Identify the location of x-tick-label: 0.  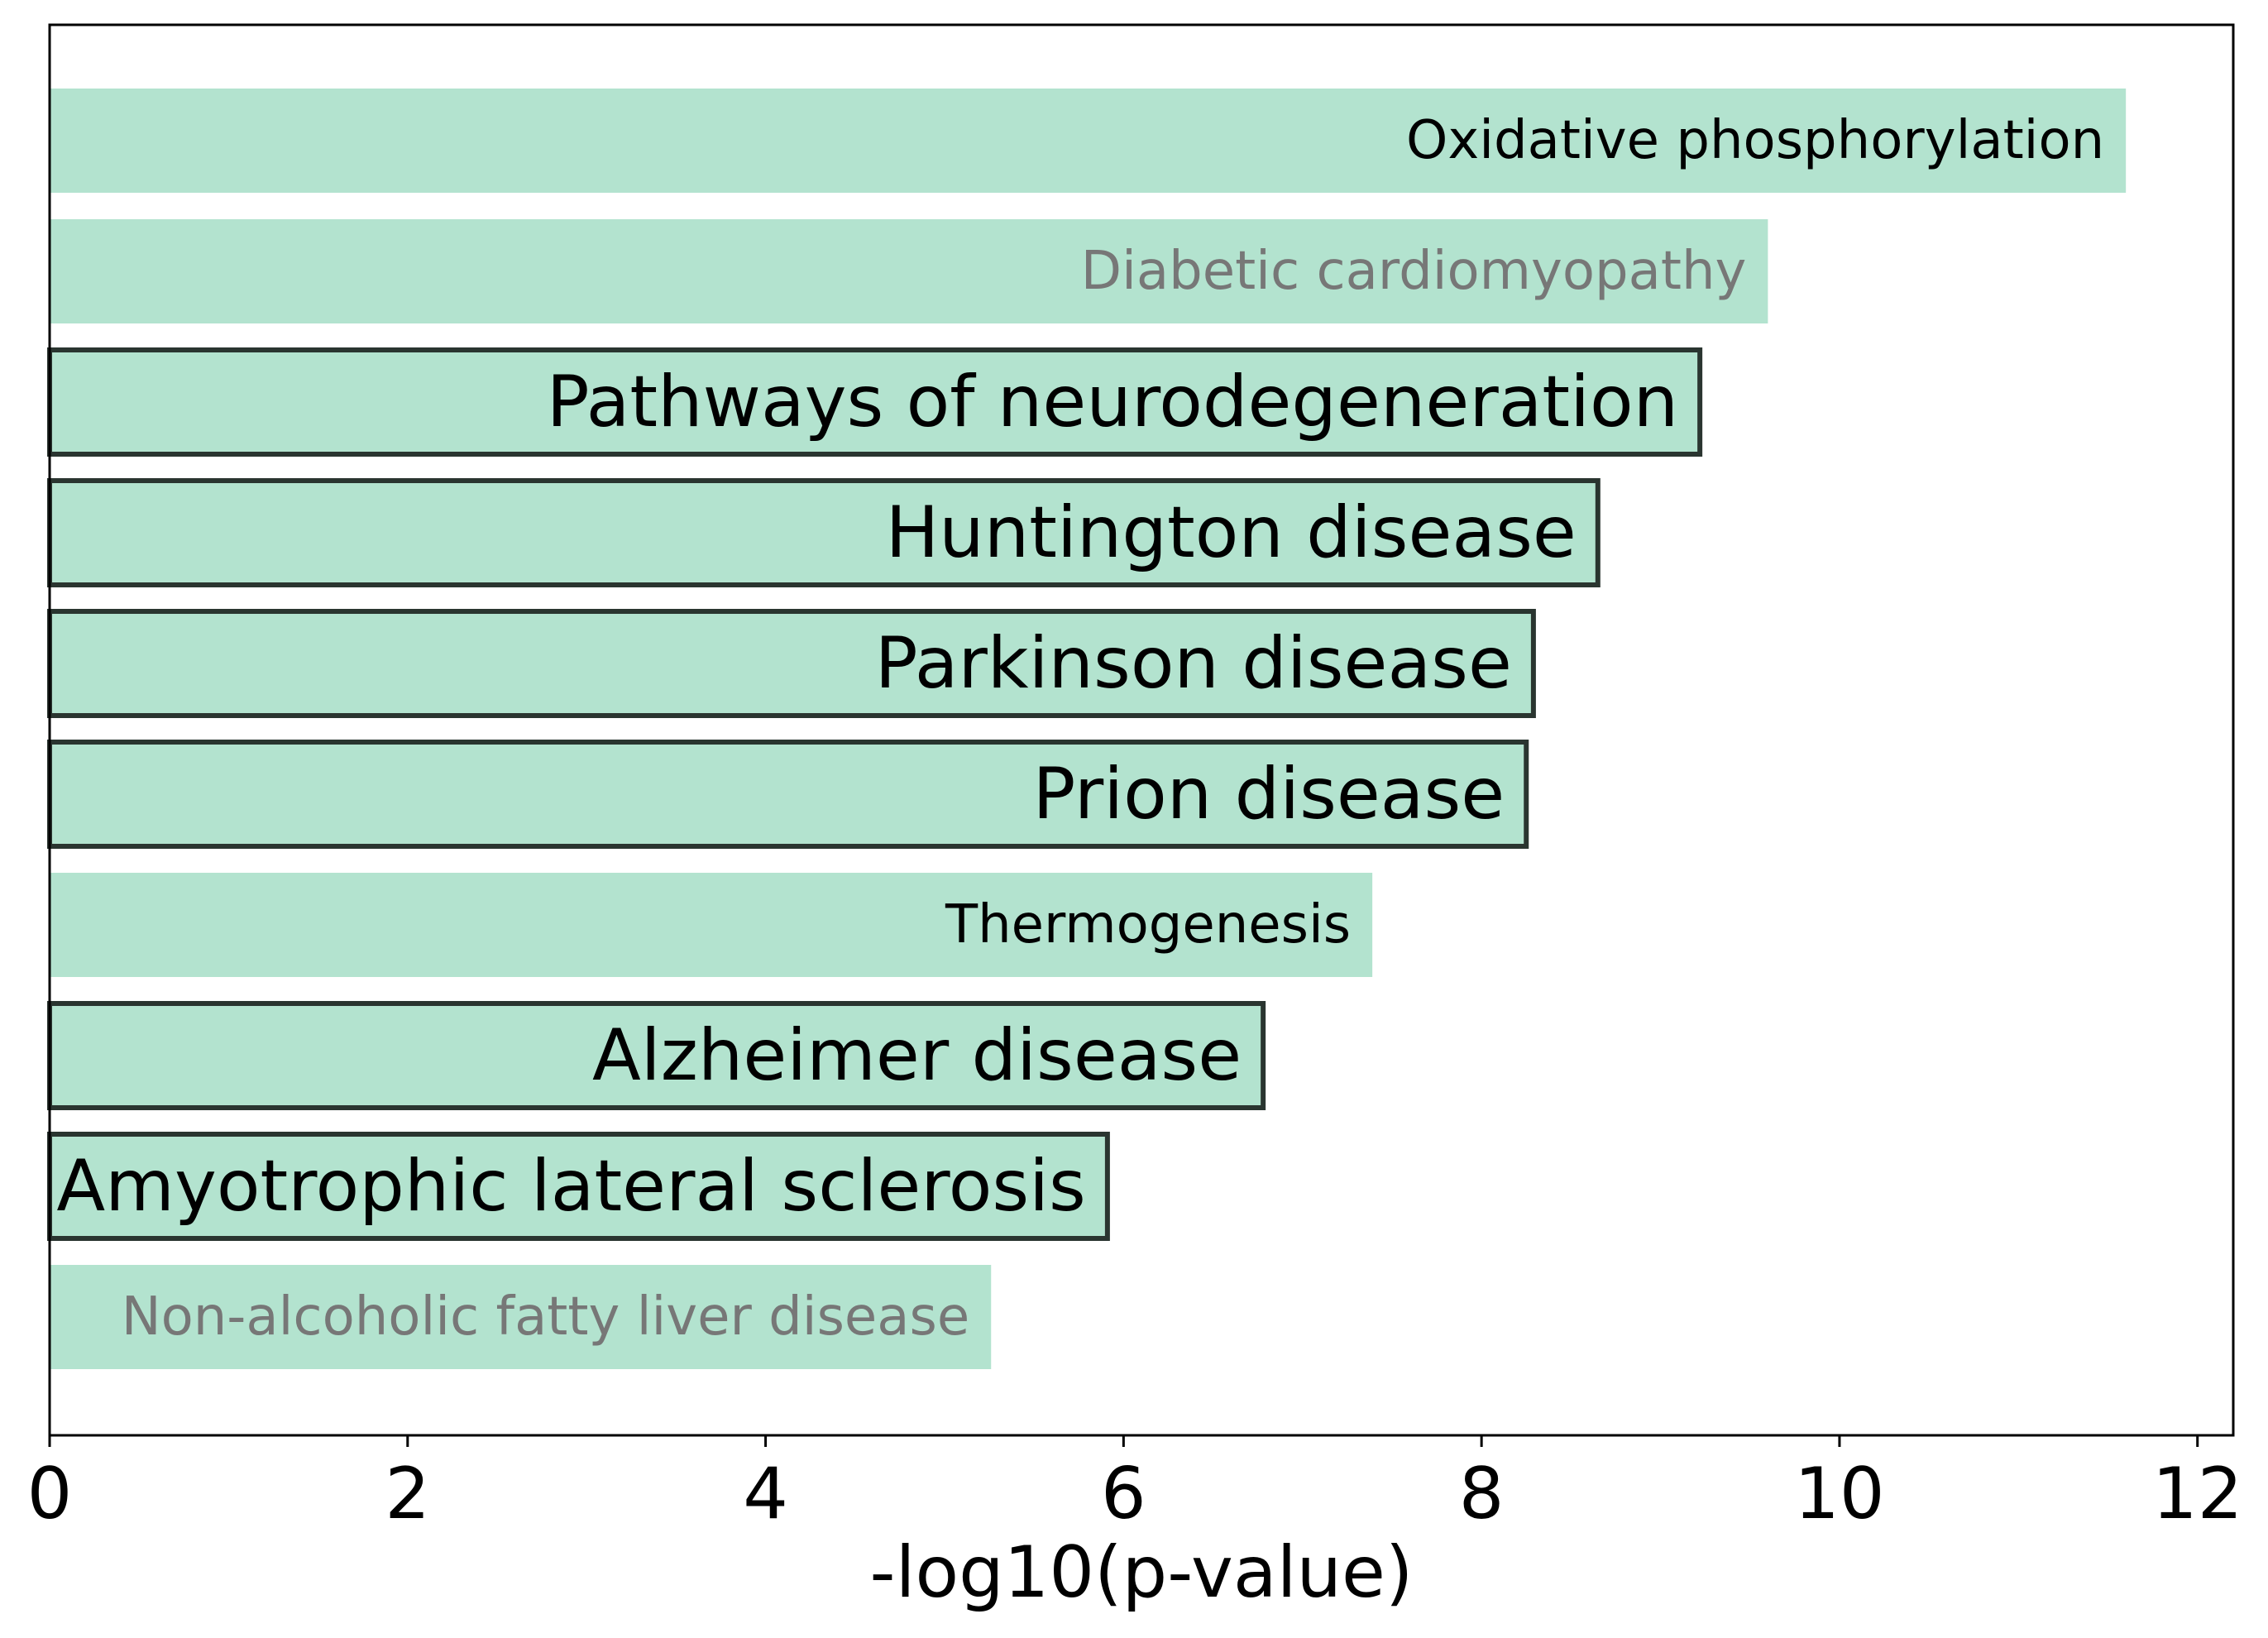
(50, 1494).